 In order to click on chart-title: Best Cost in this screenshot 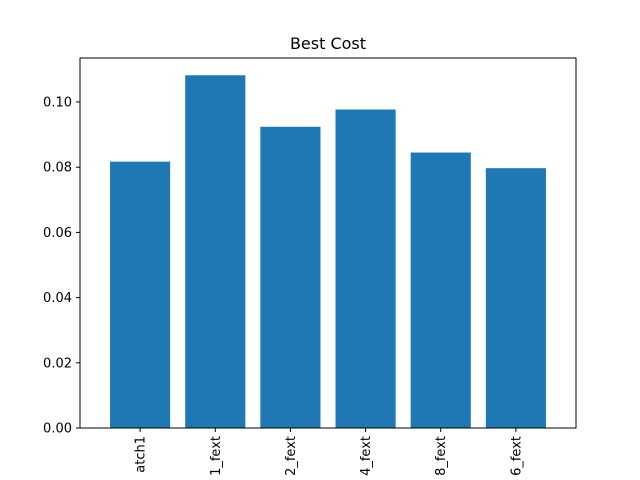, I will do `click(328, 43)`.